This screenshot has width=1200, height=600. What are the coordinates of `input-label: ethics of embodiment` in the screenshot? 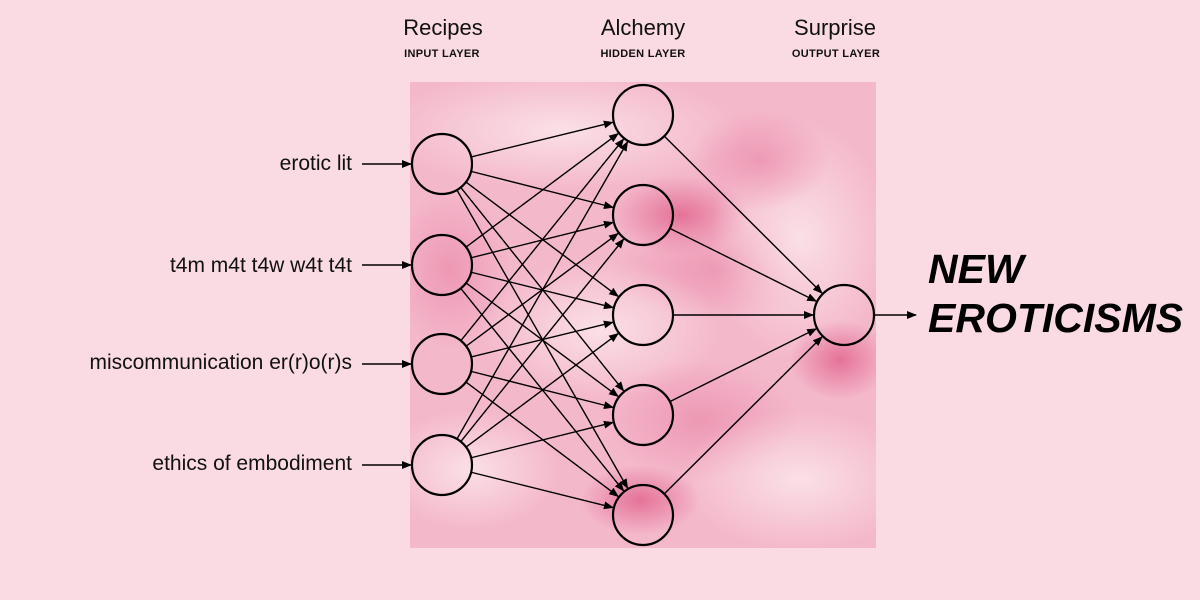 It's located at (252, 463).